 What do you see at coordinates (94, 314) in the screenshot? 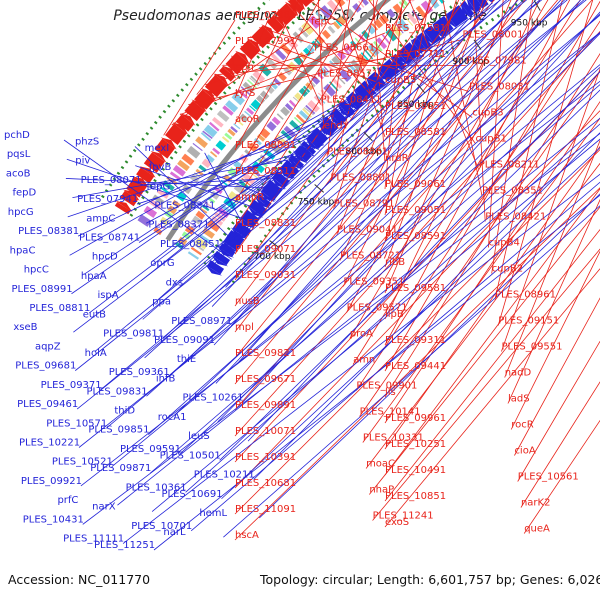
I see `reverse-gene-label: eutB` at bounding box center [94, 314].